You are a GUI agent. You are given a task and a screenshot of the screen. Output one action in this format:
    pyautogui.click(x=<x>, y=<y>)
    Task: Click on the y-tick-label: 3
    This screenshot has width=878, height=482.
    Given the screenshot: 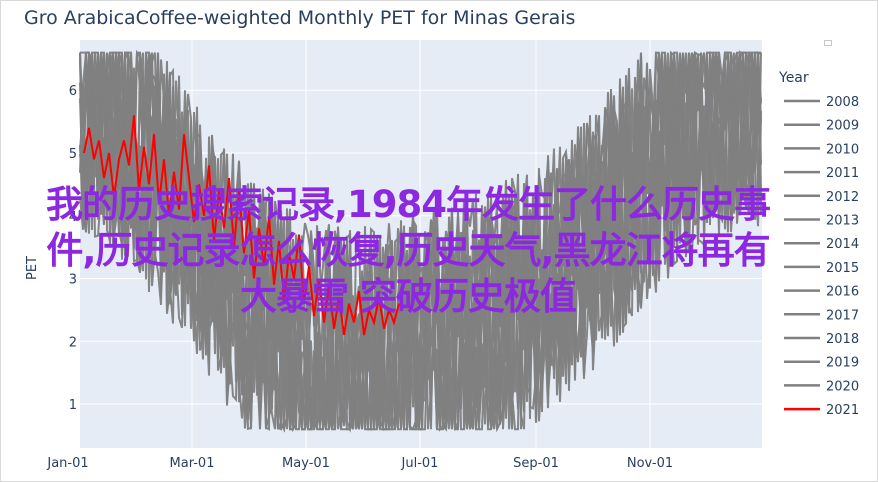 What is the action you would take?
    pyautogui.click(x=73, y=280)
    